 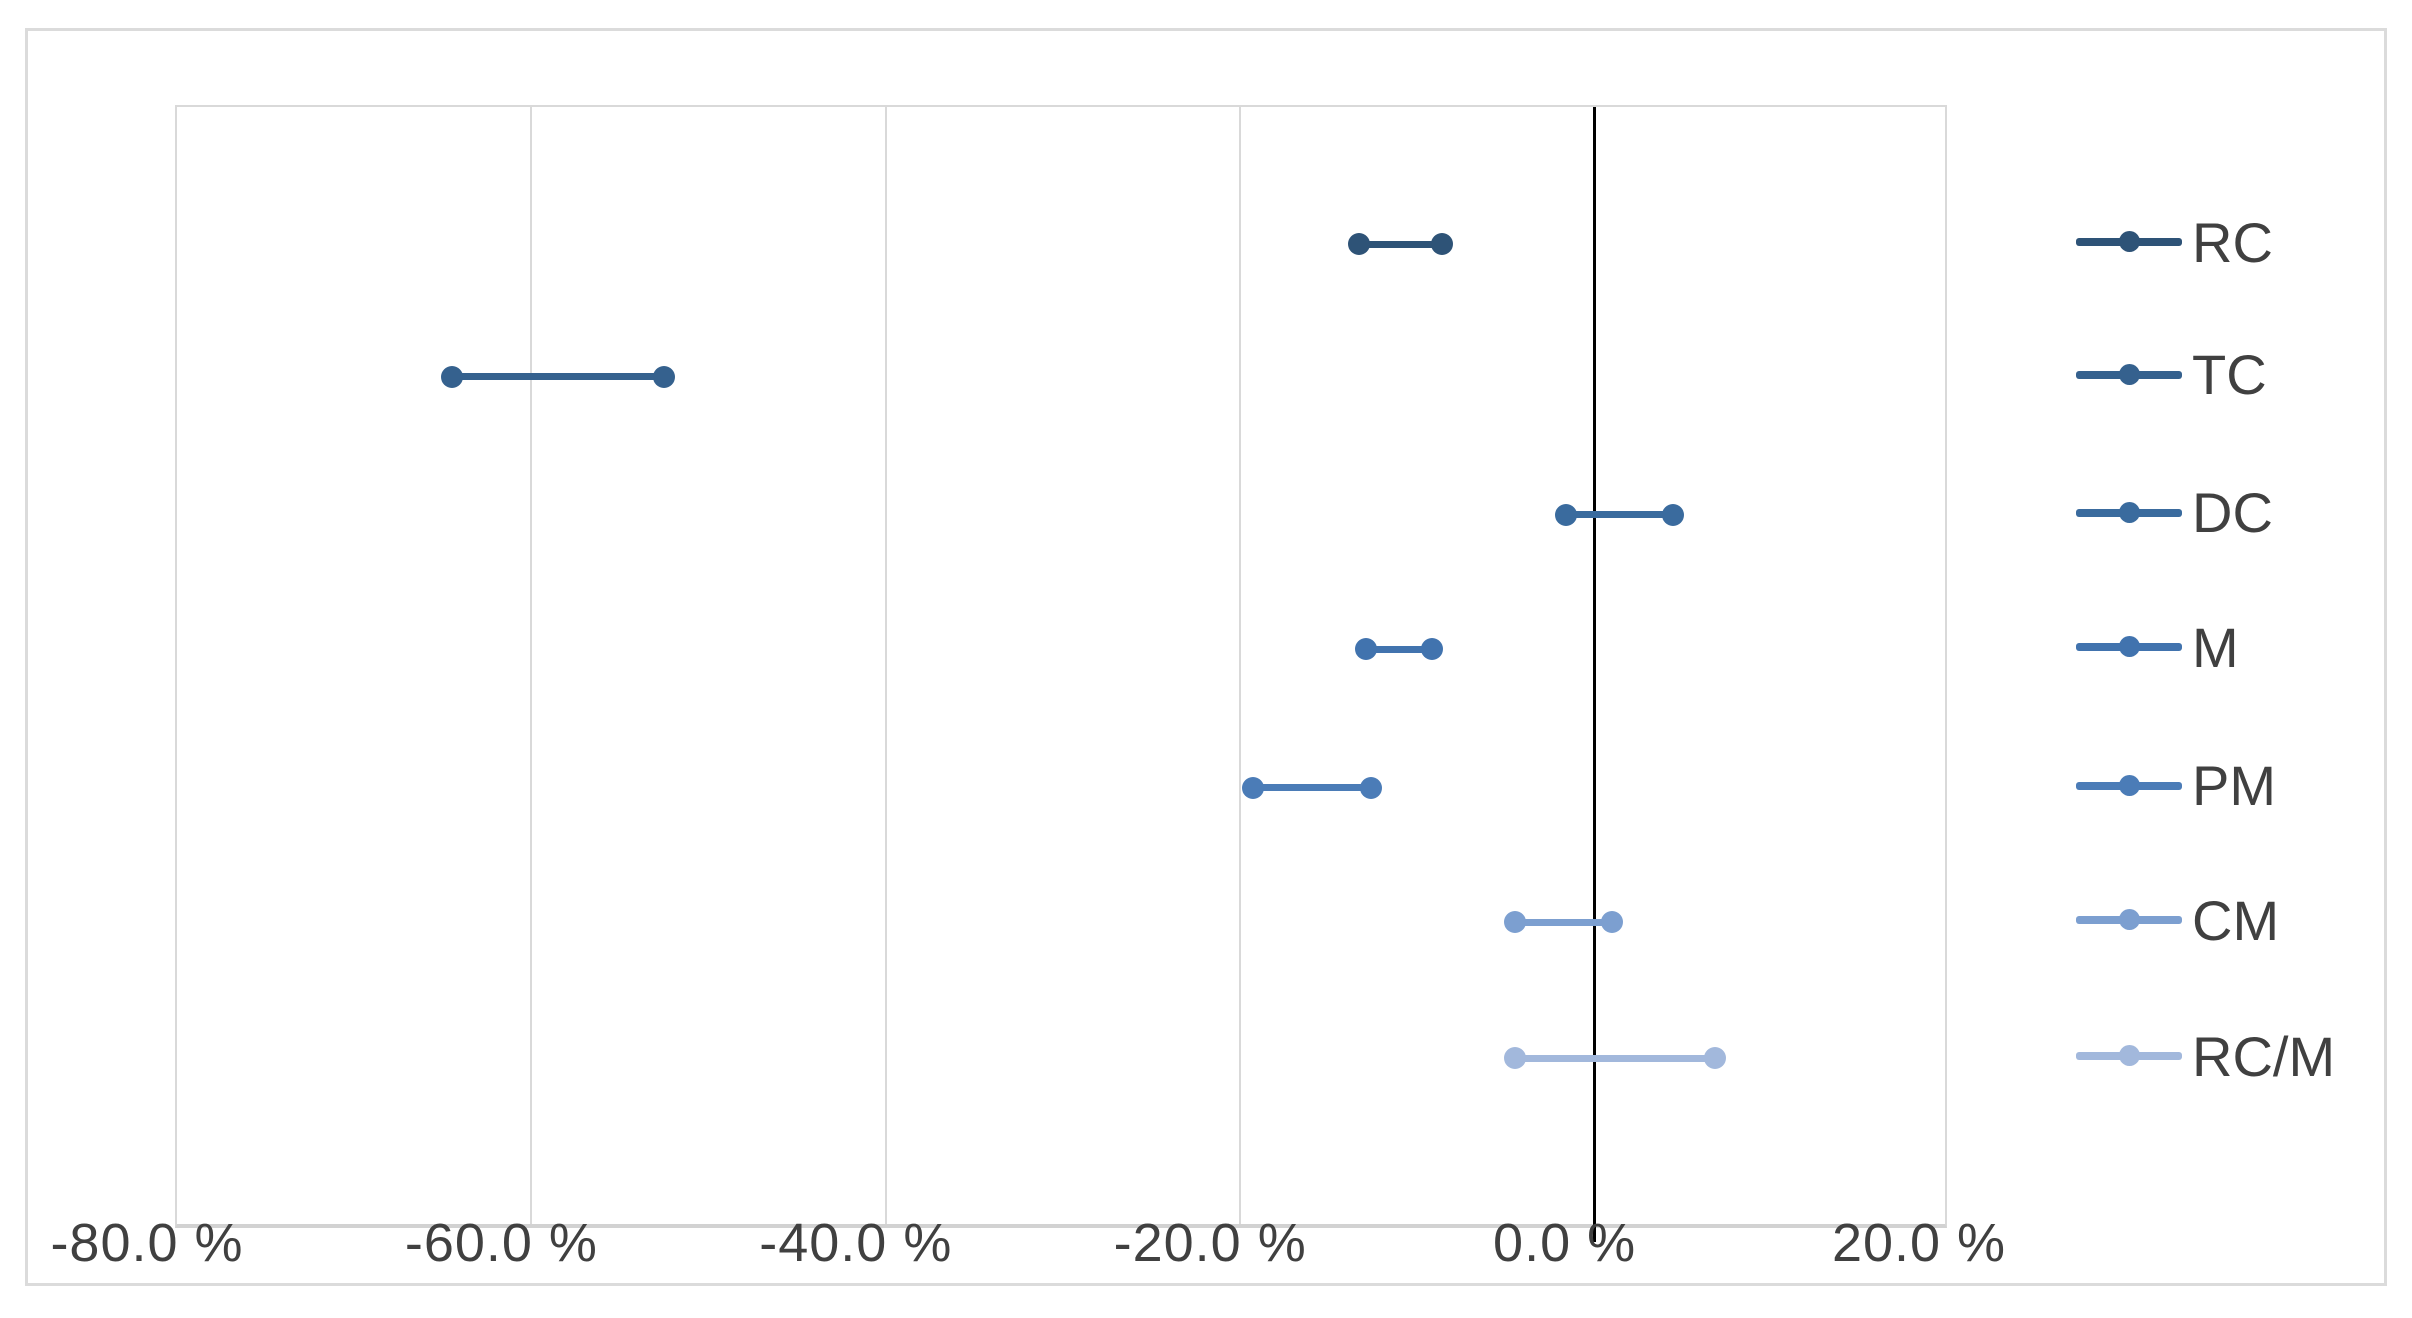 What do you see at coordinates (1612, 922) in the screenshot?
I see `series-CM-marker-high` at bounding box center [1612, 922].